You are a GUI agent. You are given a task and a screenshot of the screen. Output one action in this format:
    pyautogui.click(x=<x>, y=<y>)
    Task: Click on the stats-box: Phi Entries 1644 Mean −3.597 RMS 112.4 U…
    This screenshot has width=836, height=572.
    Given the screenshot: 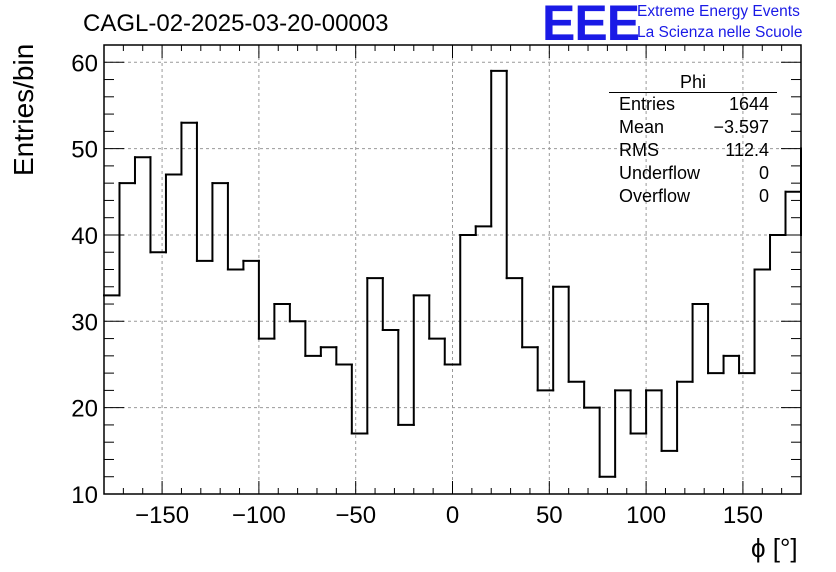 What is the action you would take?
    pyautogui.click(x=693, y=140)
    